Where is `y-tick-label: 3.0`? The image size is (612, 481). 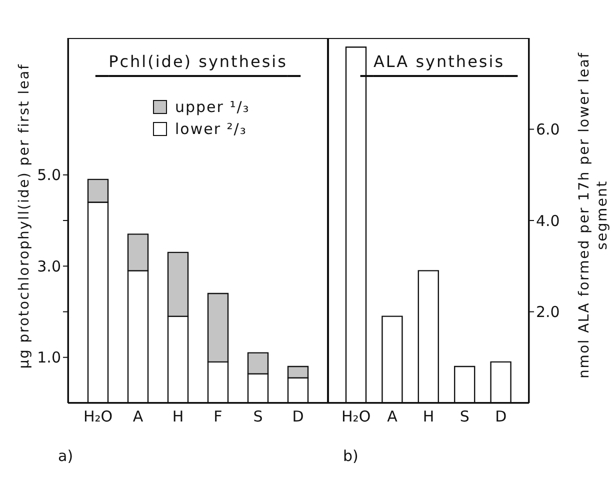
y-tick-label: 3.0 is located at coordinates (49, 266).